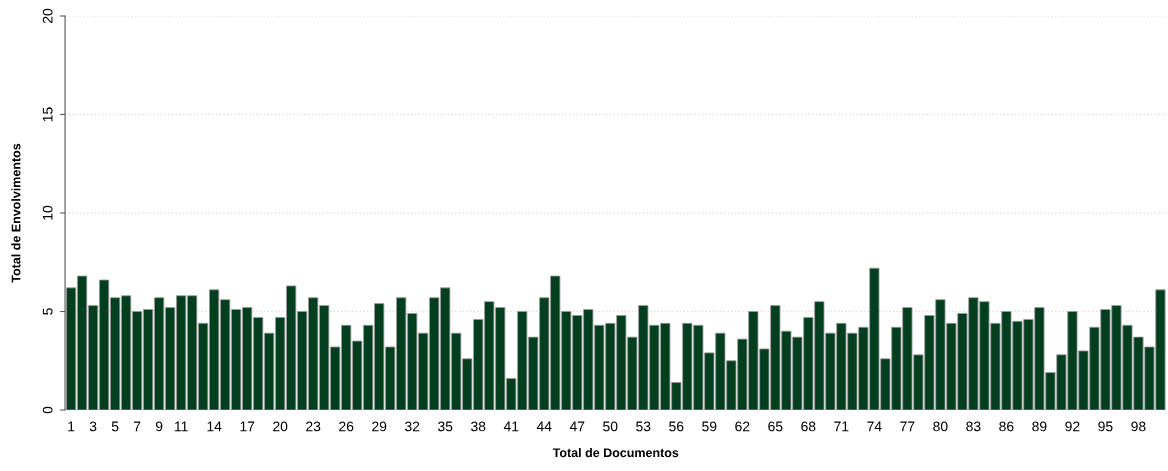 The height and width of the screenshot is (471, 1168). Describe the element at coordinates (47, 114) in the screenshot. I see `y-tick-label: 15` at that location.